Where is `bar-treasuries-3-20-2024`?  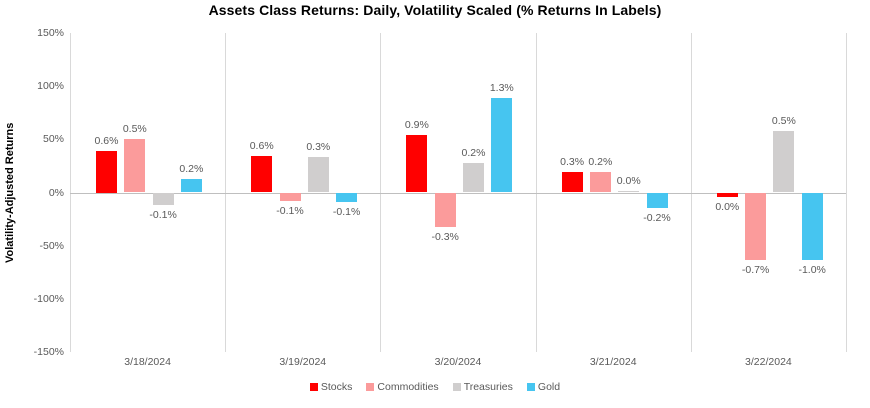 bar-treasuries-3-20-2024 is located at coordinates (473, 177).